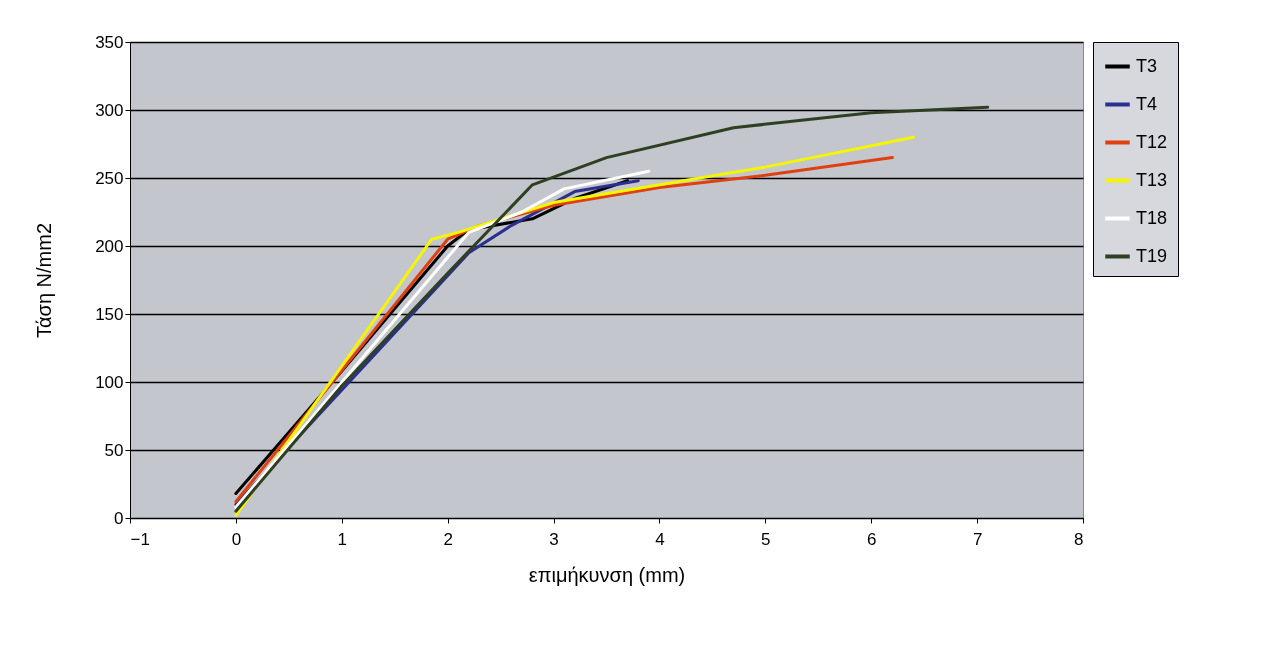 This screenshot has height=658, width=1262. What do you see at coordinates (1152, 255) in the screenshot?
I see `legend-label: T19` at bounding box center [1152, 255].